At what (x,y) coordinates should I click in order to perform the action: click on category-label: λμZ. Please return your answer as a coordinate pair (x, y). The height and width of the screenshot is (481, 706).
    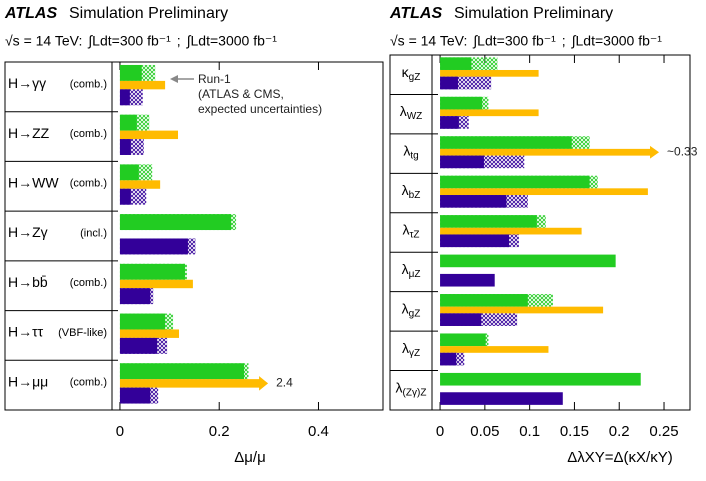
    Looking at the image, I should click on (411, 270).